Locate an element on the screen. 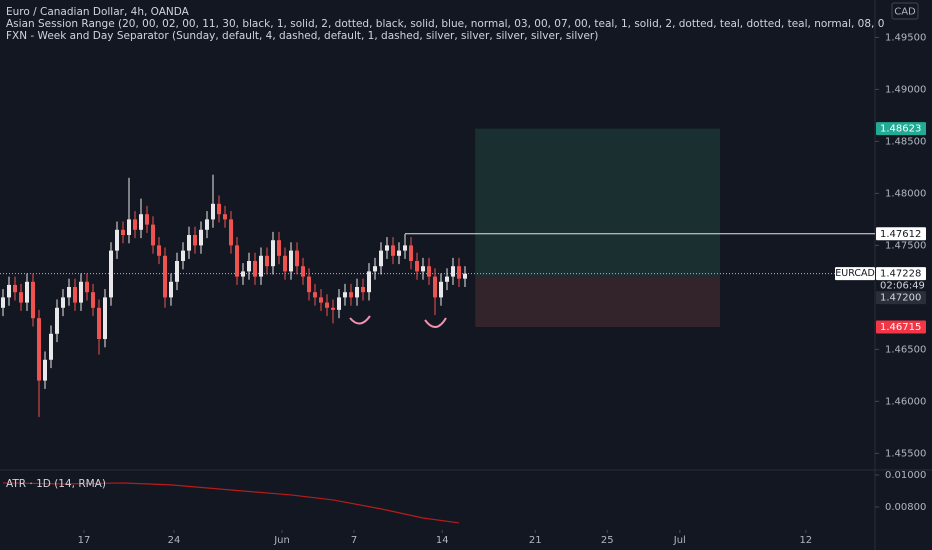 This screenshot has width=932, height=550. y-tick-label: 1.45500 is located at coordinates (905, 453).